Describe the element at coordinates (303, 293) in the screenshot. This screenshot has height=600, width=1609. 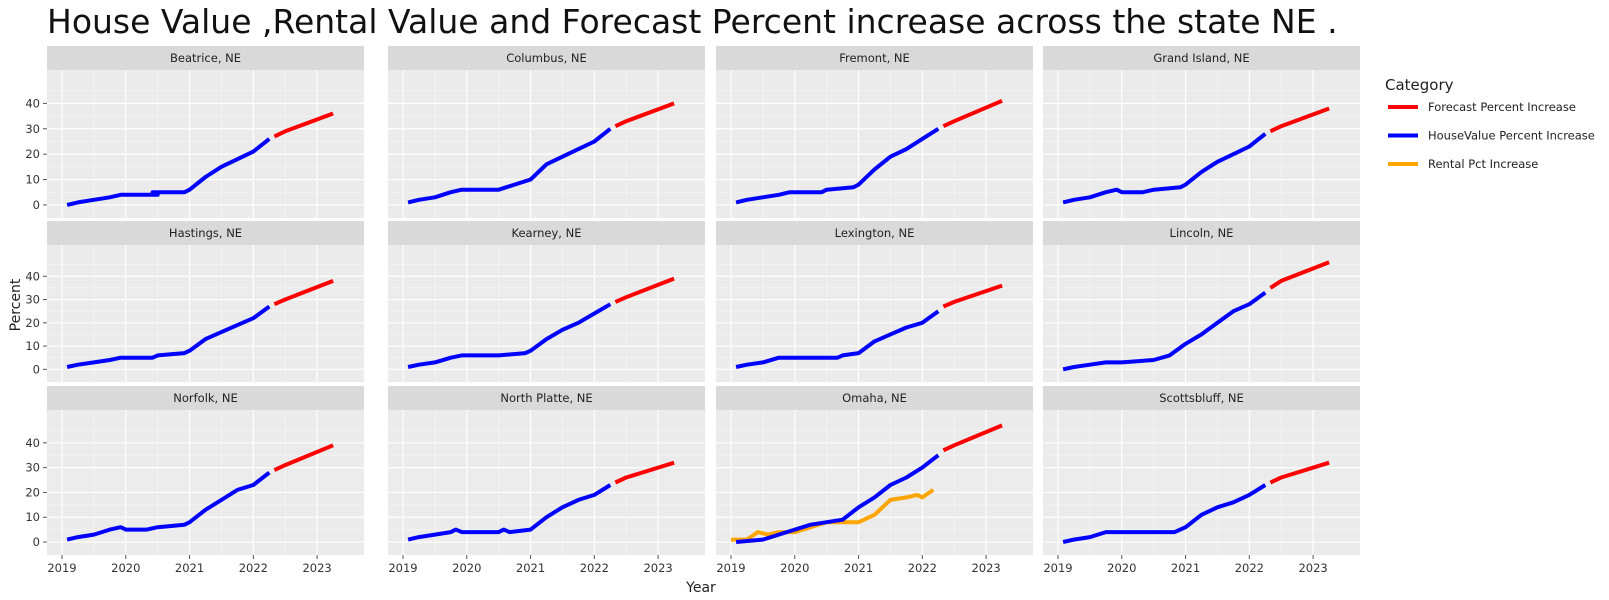
I see `series-line-forecast-hastings-ne` at that location.